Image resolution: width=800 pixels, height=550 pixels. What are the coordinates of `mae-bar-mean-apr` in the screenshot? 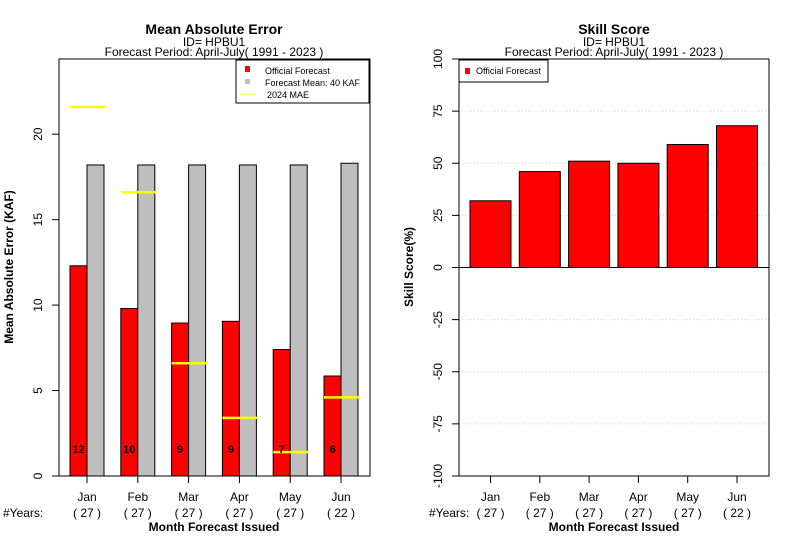 It's located at (247, 320).